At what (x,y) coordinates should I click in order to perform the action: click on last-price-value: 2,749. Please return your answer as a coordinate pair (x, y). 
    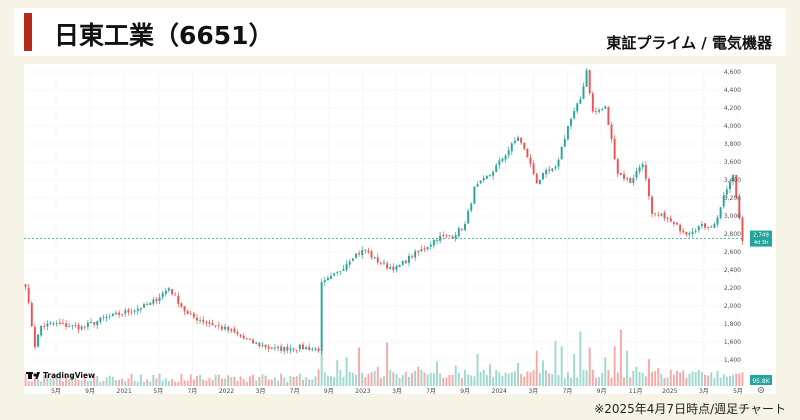
    Looking at the image, I should click on (761, 236).